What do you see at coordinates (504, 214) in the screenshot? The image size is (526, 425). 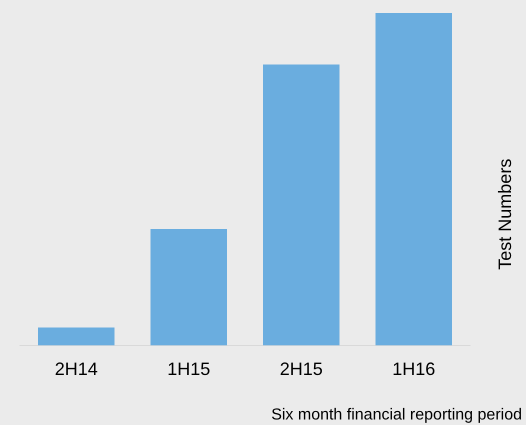 I see `y-axis-title: Test Numbers` at bounding box center [504, 214].